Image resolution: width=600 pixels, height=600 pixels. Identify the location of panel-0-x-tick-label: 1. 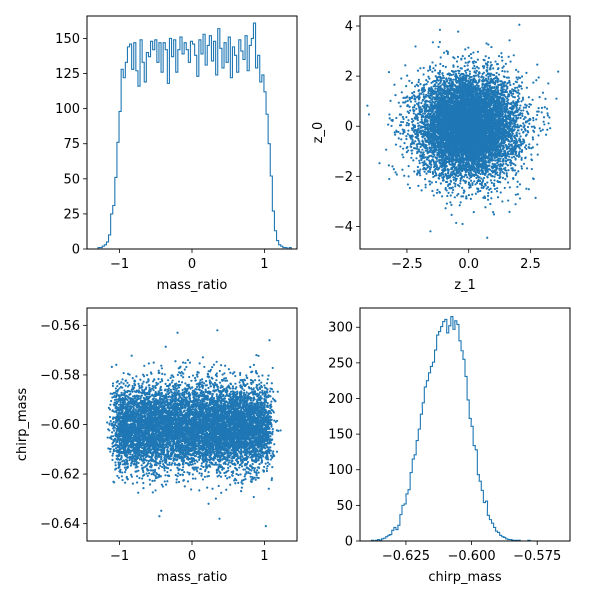
(264, 264).